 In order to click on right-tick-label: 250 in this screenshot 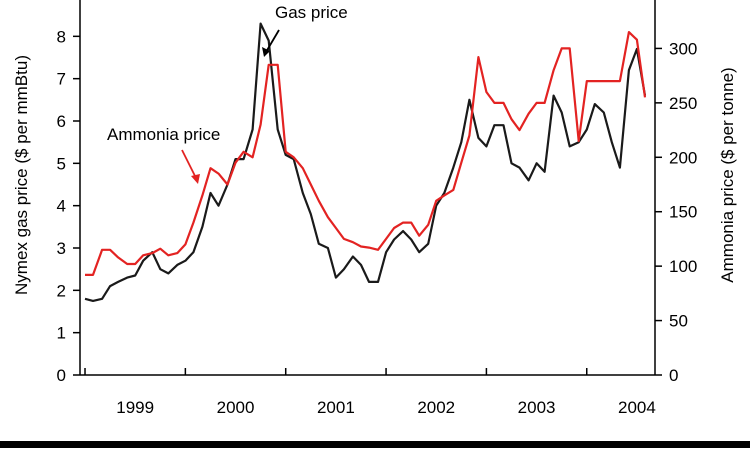, I will do `click(683, 103)`.